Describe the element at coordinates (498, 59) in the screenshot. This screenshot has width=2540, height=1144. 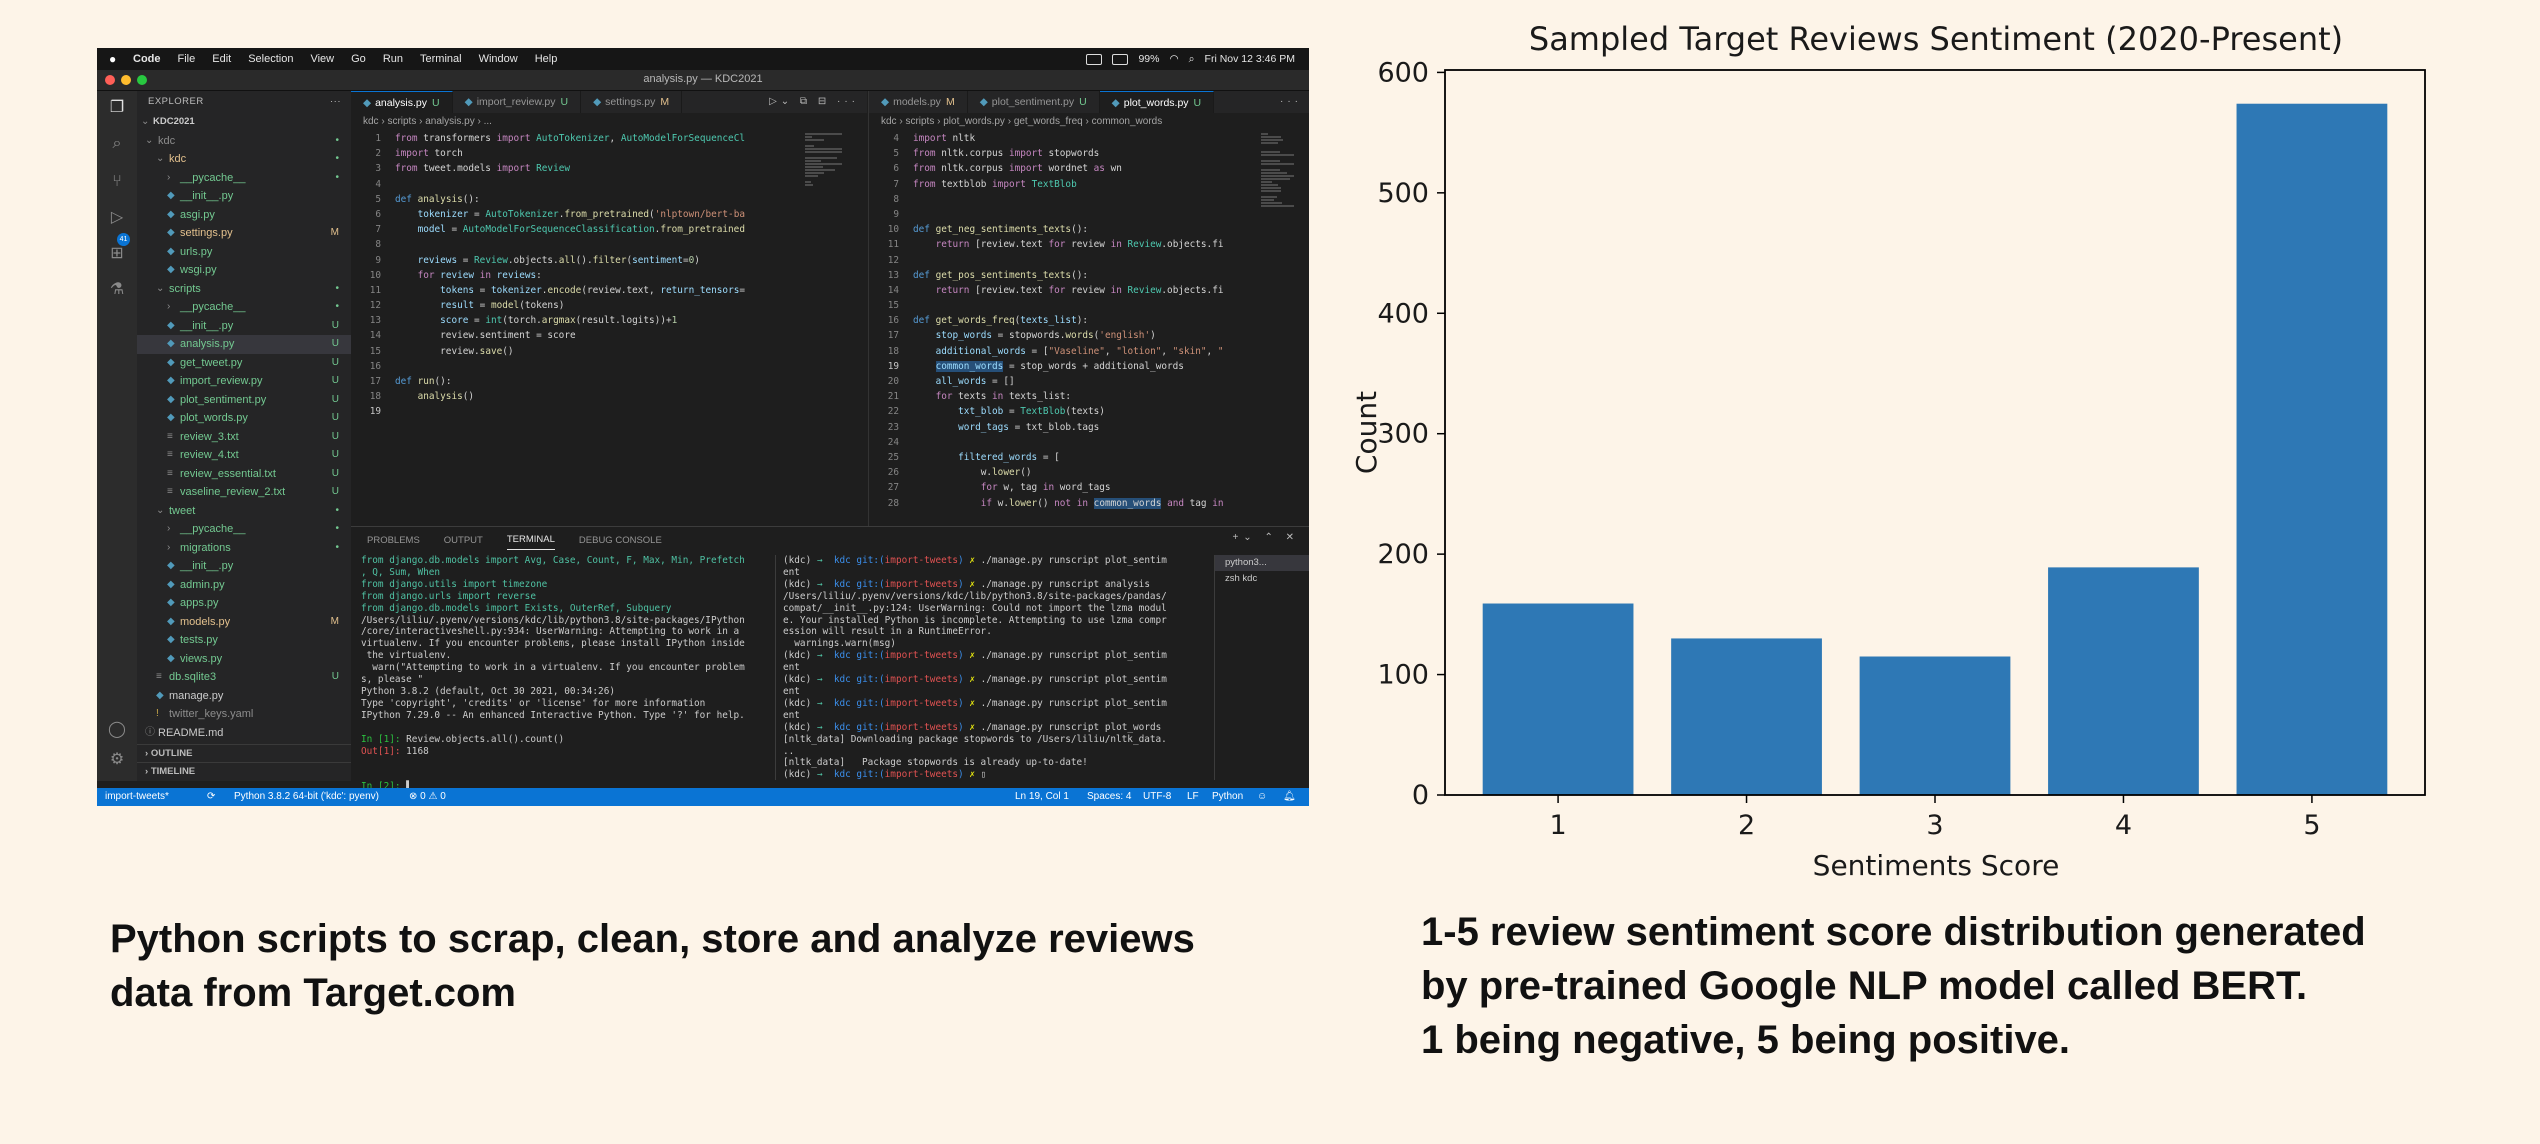
I see `menu-window: Window` at that location.